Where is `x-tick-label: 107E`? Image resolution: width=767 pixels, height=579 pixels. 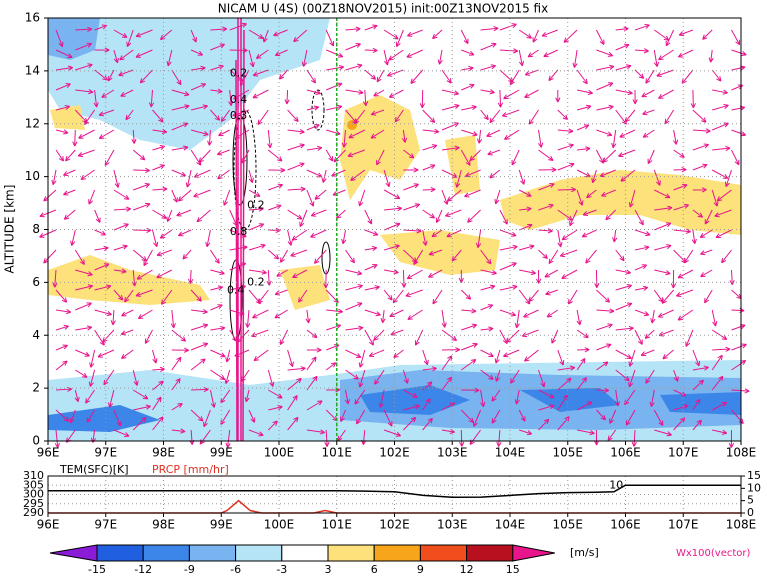 x-tick-label: 107E is located at coordinates (683, 525).